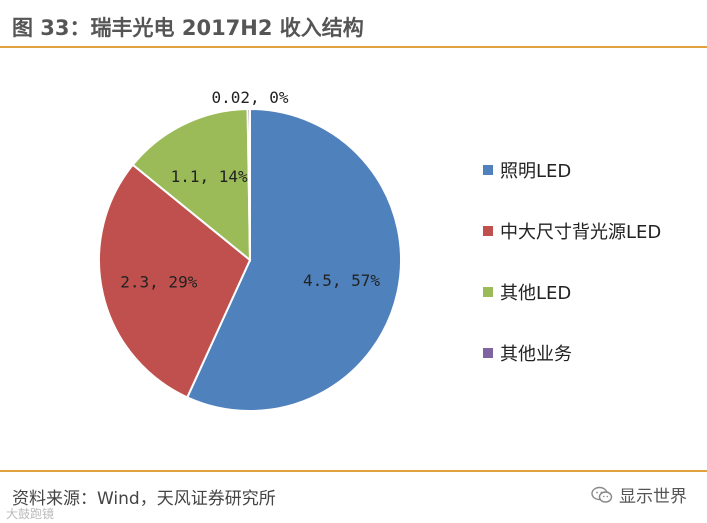  I want to click on pie-slice-label-2: 2.3, 29%, so click(158, 281).